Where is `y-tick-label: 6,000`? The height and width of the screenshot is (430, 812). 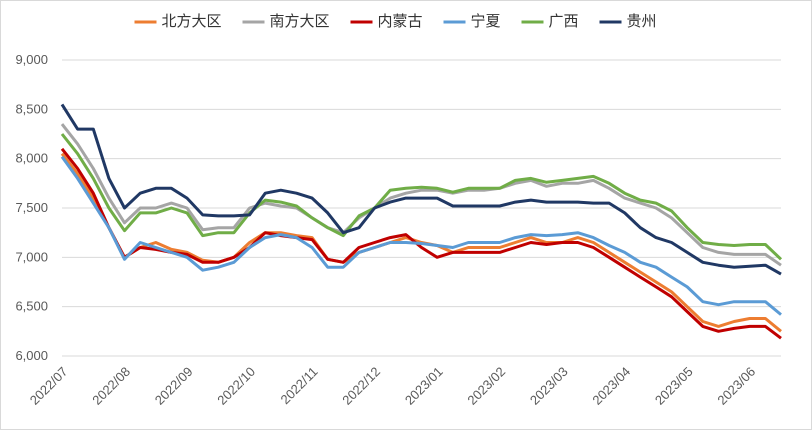
y-tick-label: 6,000 is located at coordinates (31, 355).